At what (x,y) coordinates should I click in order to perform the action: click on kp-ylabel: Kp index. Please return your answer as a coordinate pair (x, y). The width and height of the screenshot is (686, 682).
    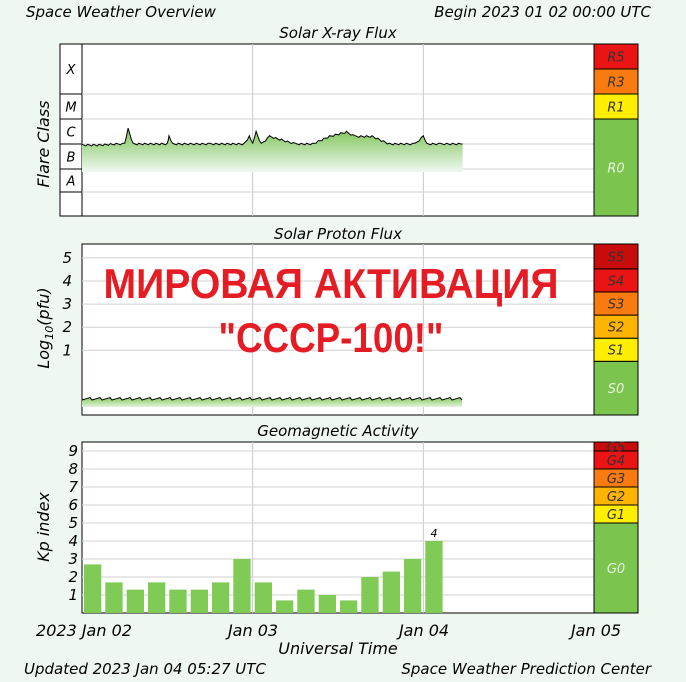
    Looking at the image, I should click on (43, 527).